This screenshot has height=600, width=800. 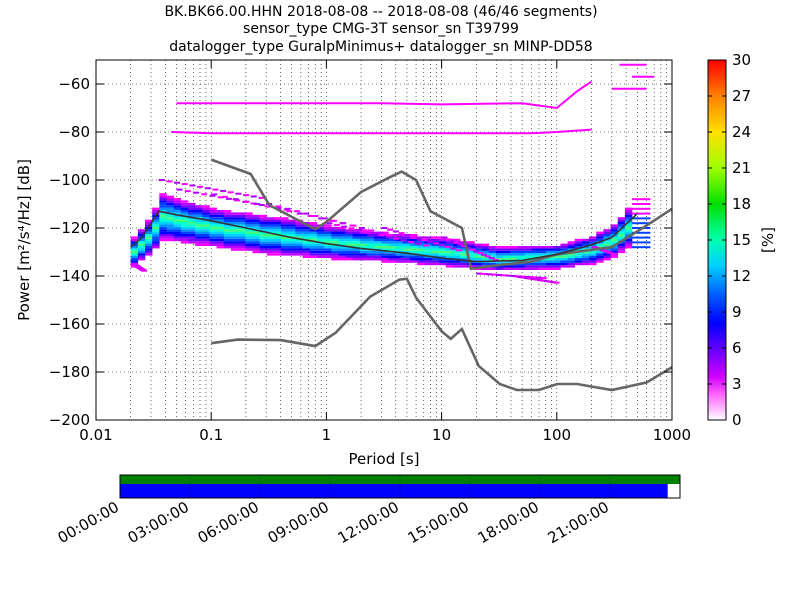 What do you see at coordinates (741, 132) in the screenshot?
I see `colorbar-tick-label: 24` at bounding box center [741, 132].